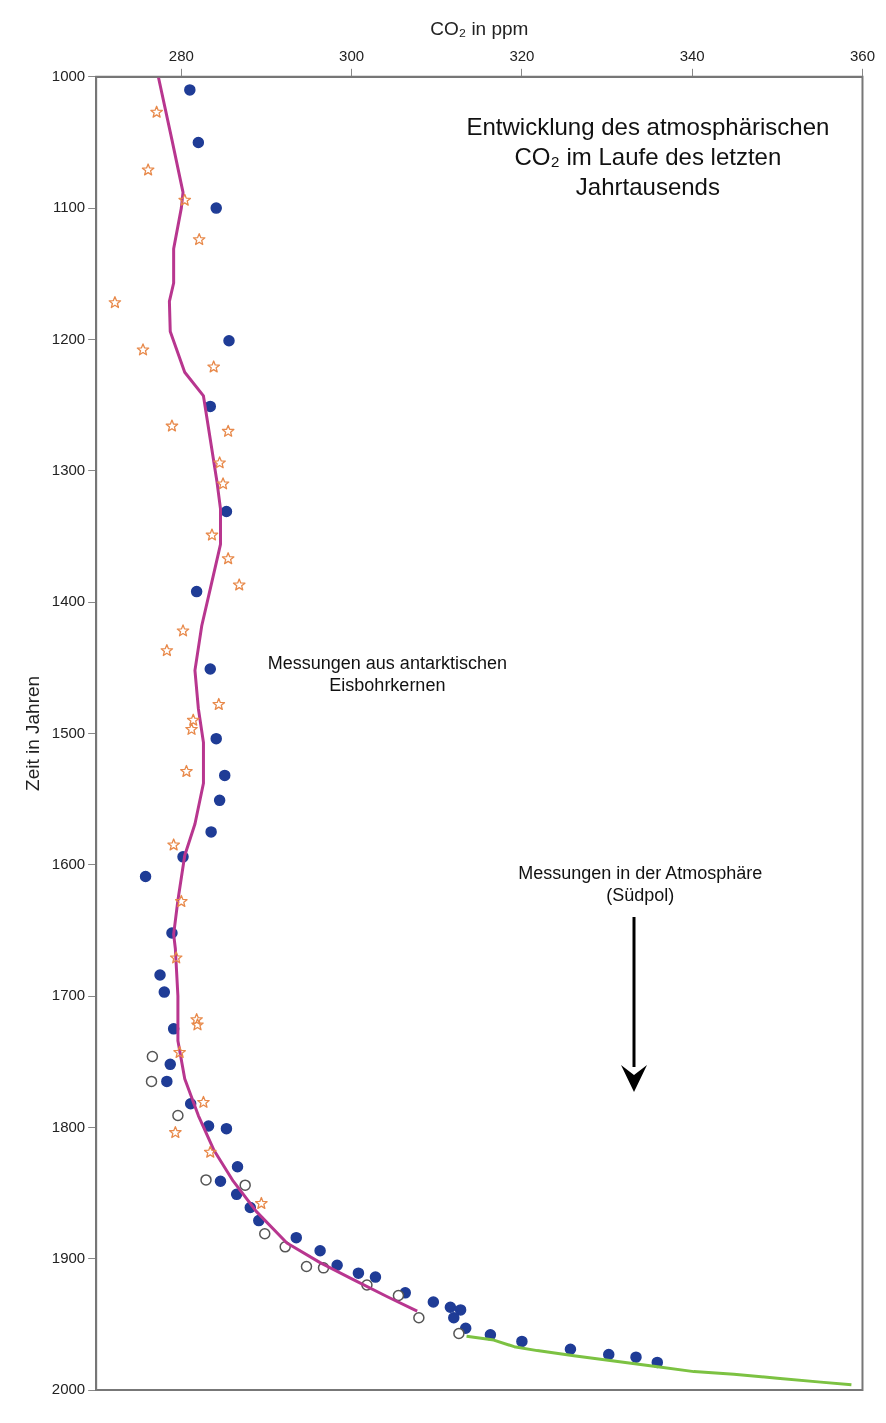 This screenshot has height=1423, width=886. What do you see at coordinates (68, 732) in the screenshot?
I see `y-tick-label: 1500` at bounding box center [68, 732].